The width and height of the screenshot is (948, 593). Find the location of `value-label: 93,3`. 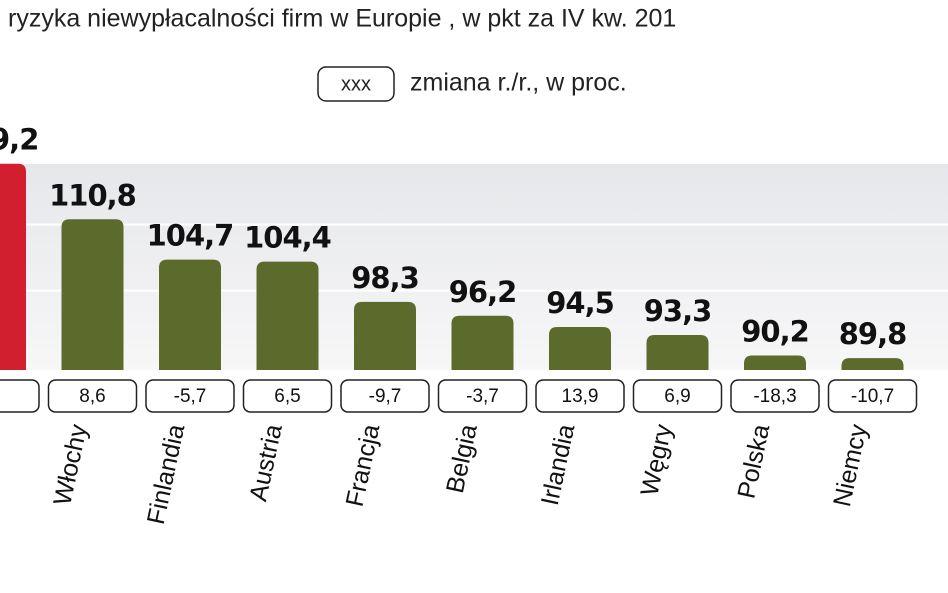

value-label: 93,3 is located at coordinates (678, 311).